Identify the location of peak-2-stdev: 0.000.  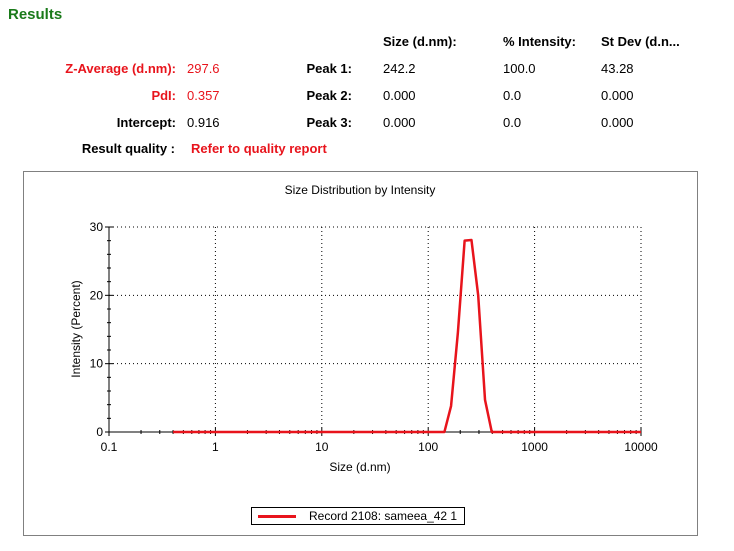
(617, 95).